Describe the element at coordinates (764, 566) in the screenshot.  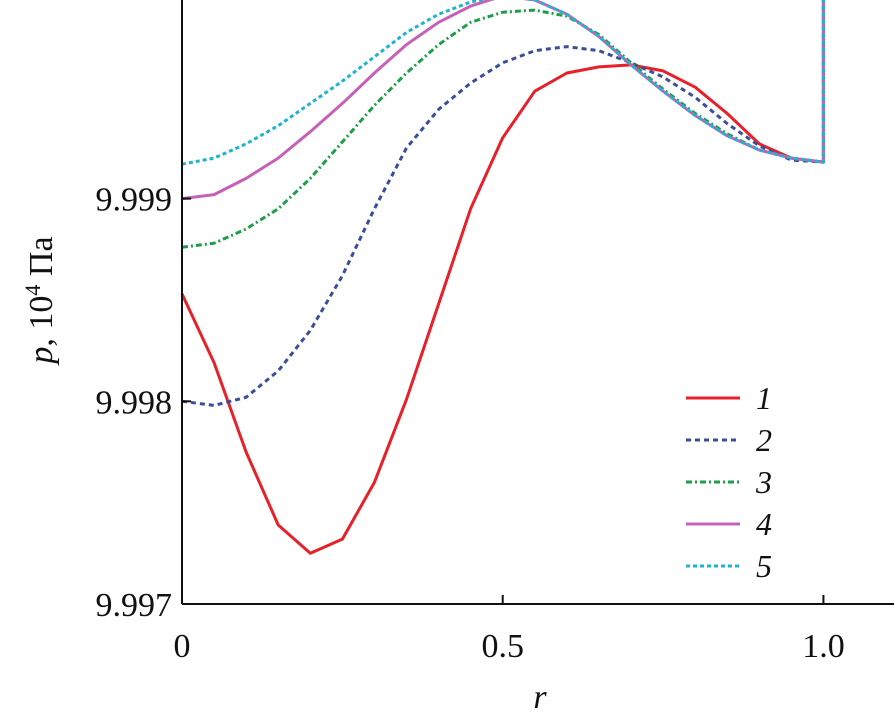
I see `legend-label-5: 5` at that location.